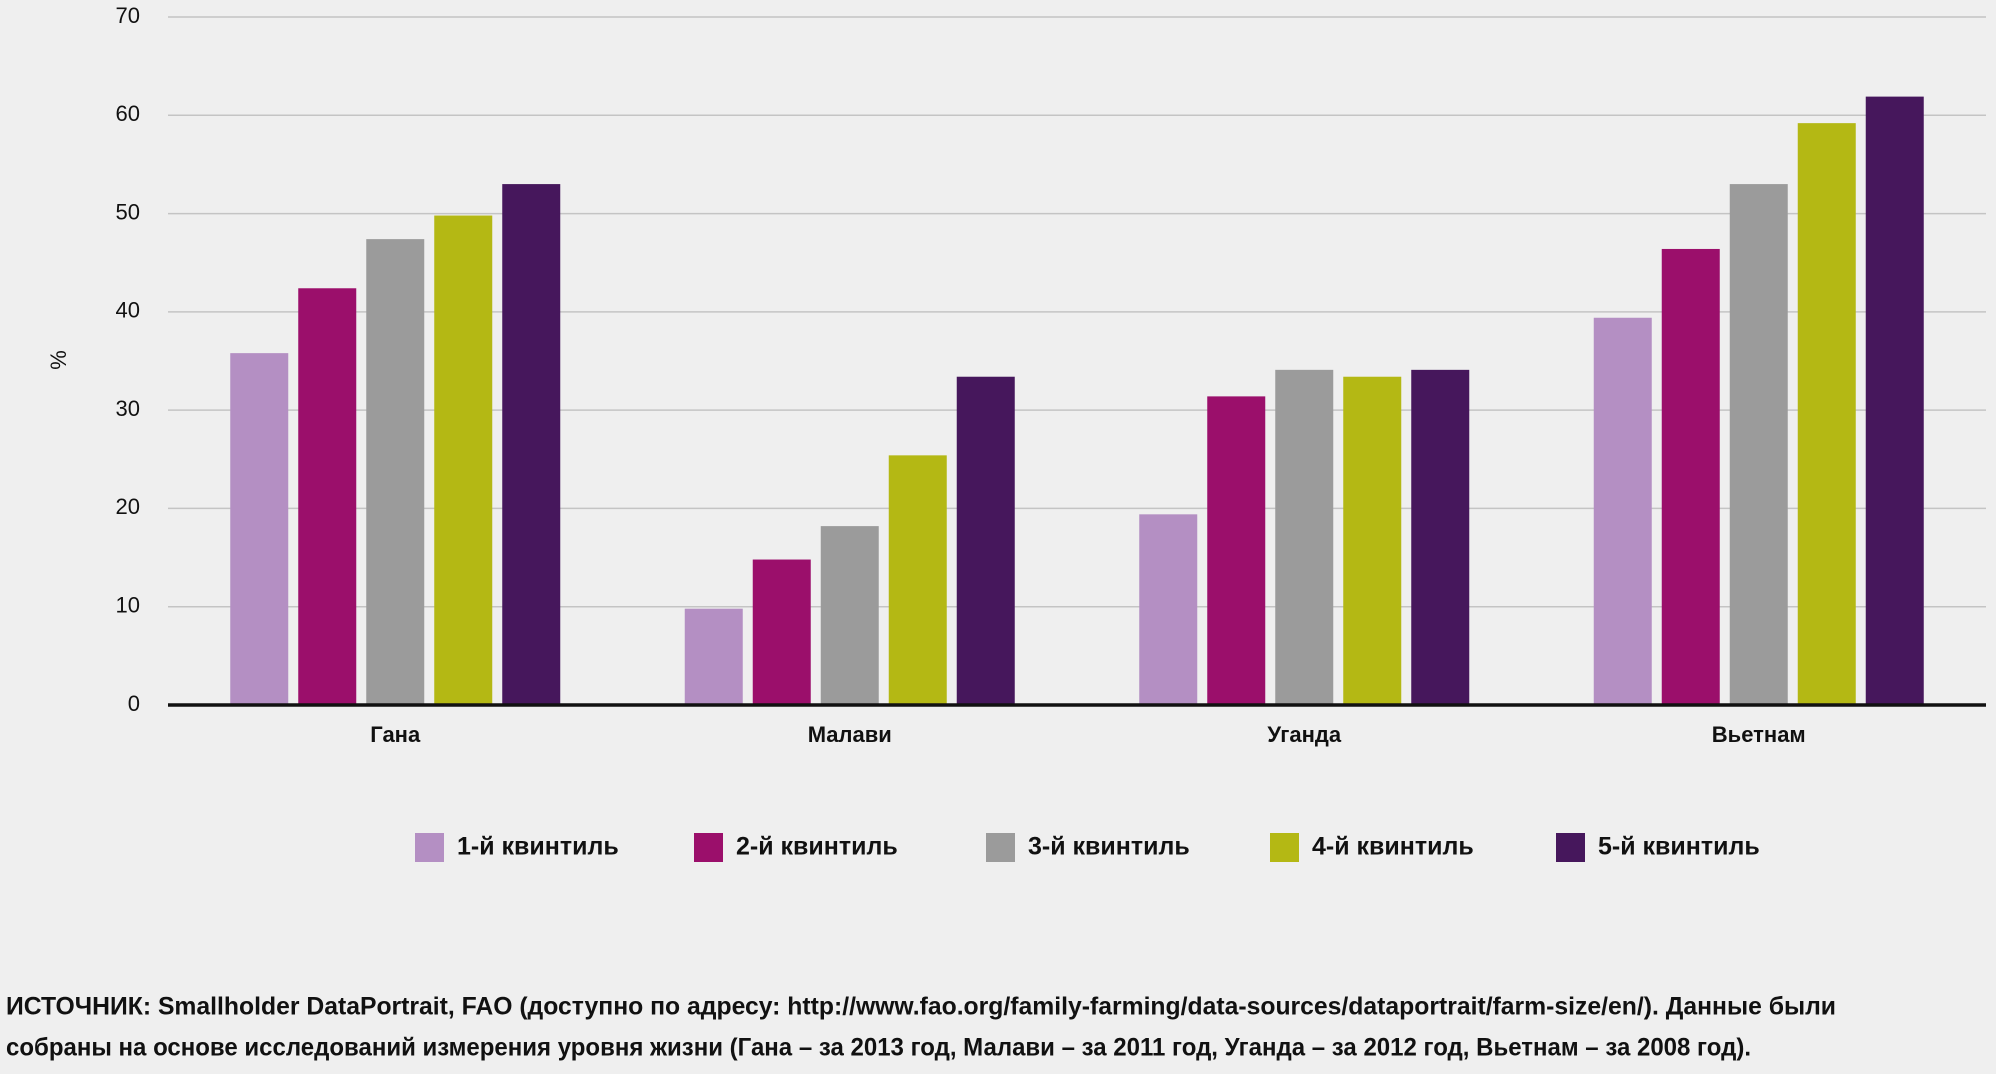 The image size is (1996, 1074). I want to click on legend-label: 4-й квинтиль, so click(1393, 847).